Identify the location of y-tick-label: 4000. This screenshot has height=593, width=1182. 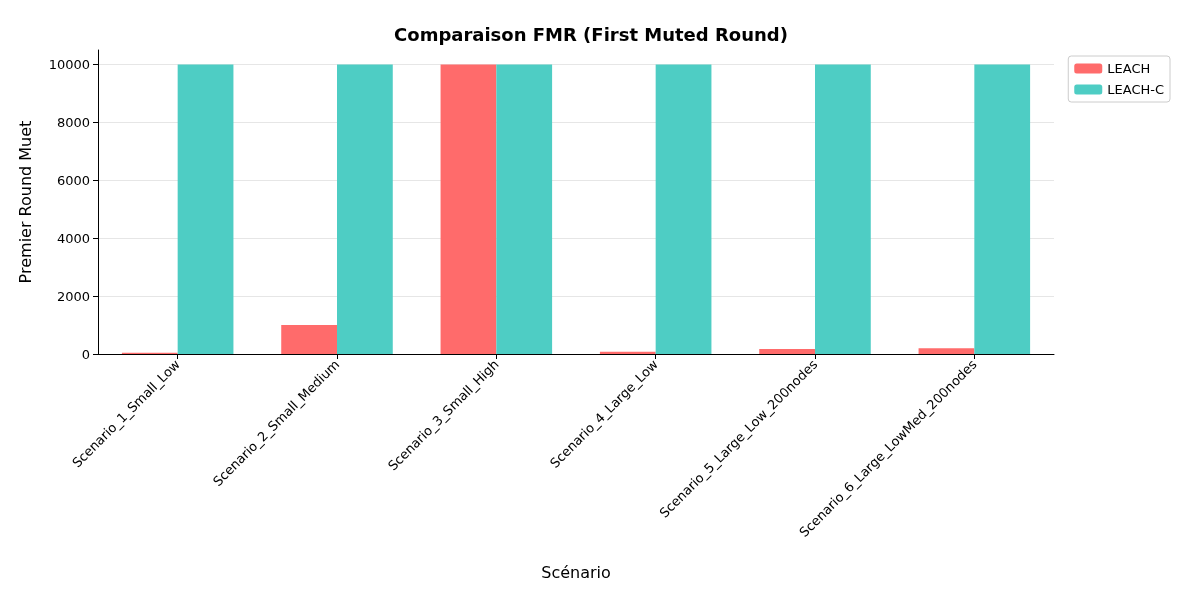
(73, 238).